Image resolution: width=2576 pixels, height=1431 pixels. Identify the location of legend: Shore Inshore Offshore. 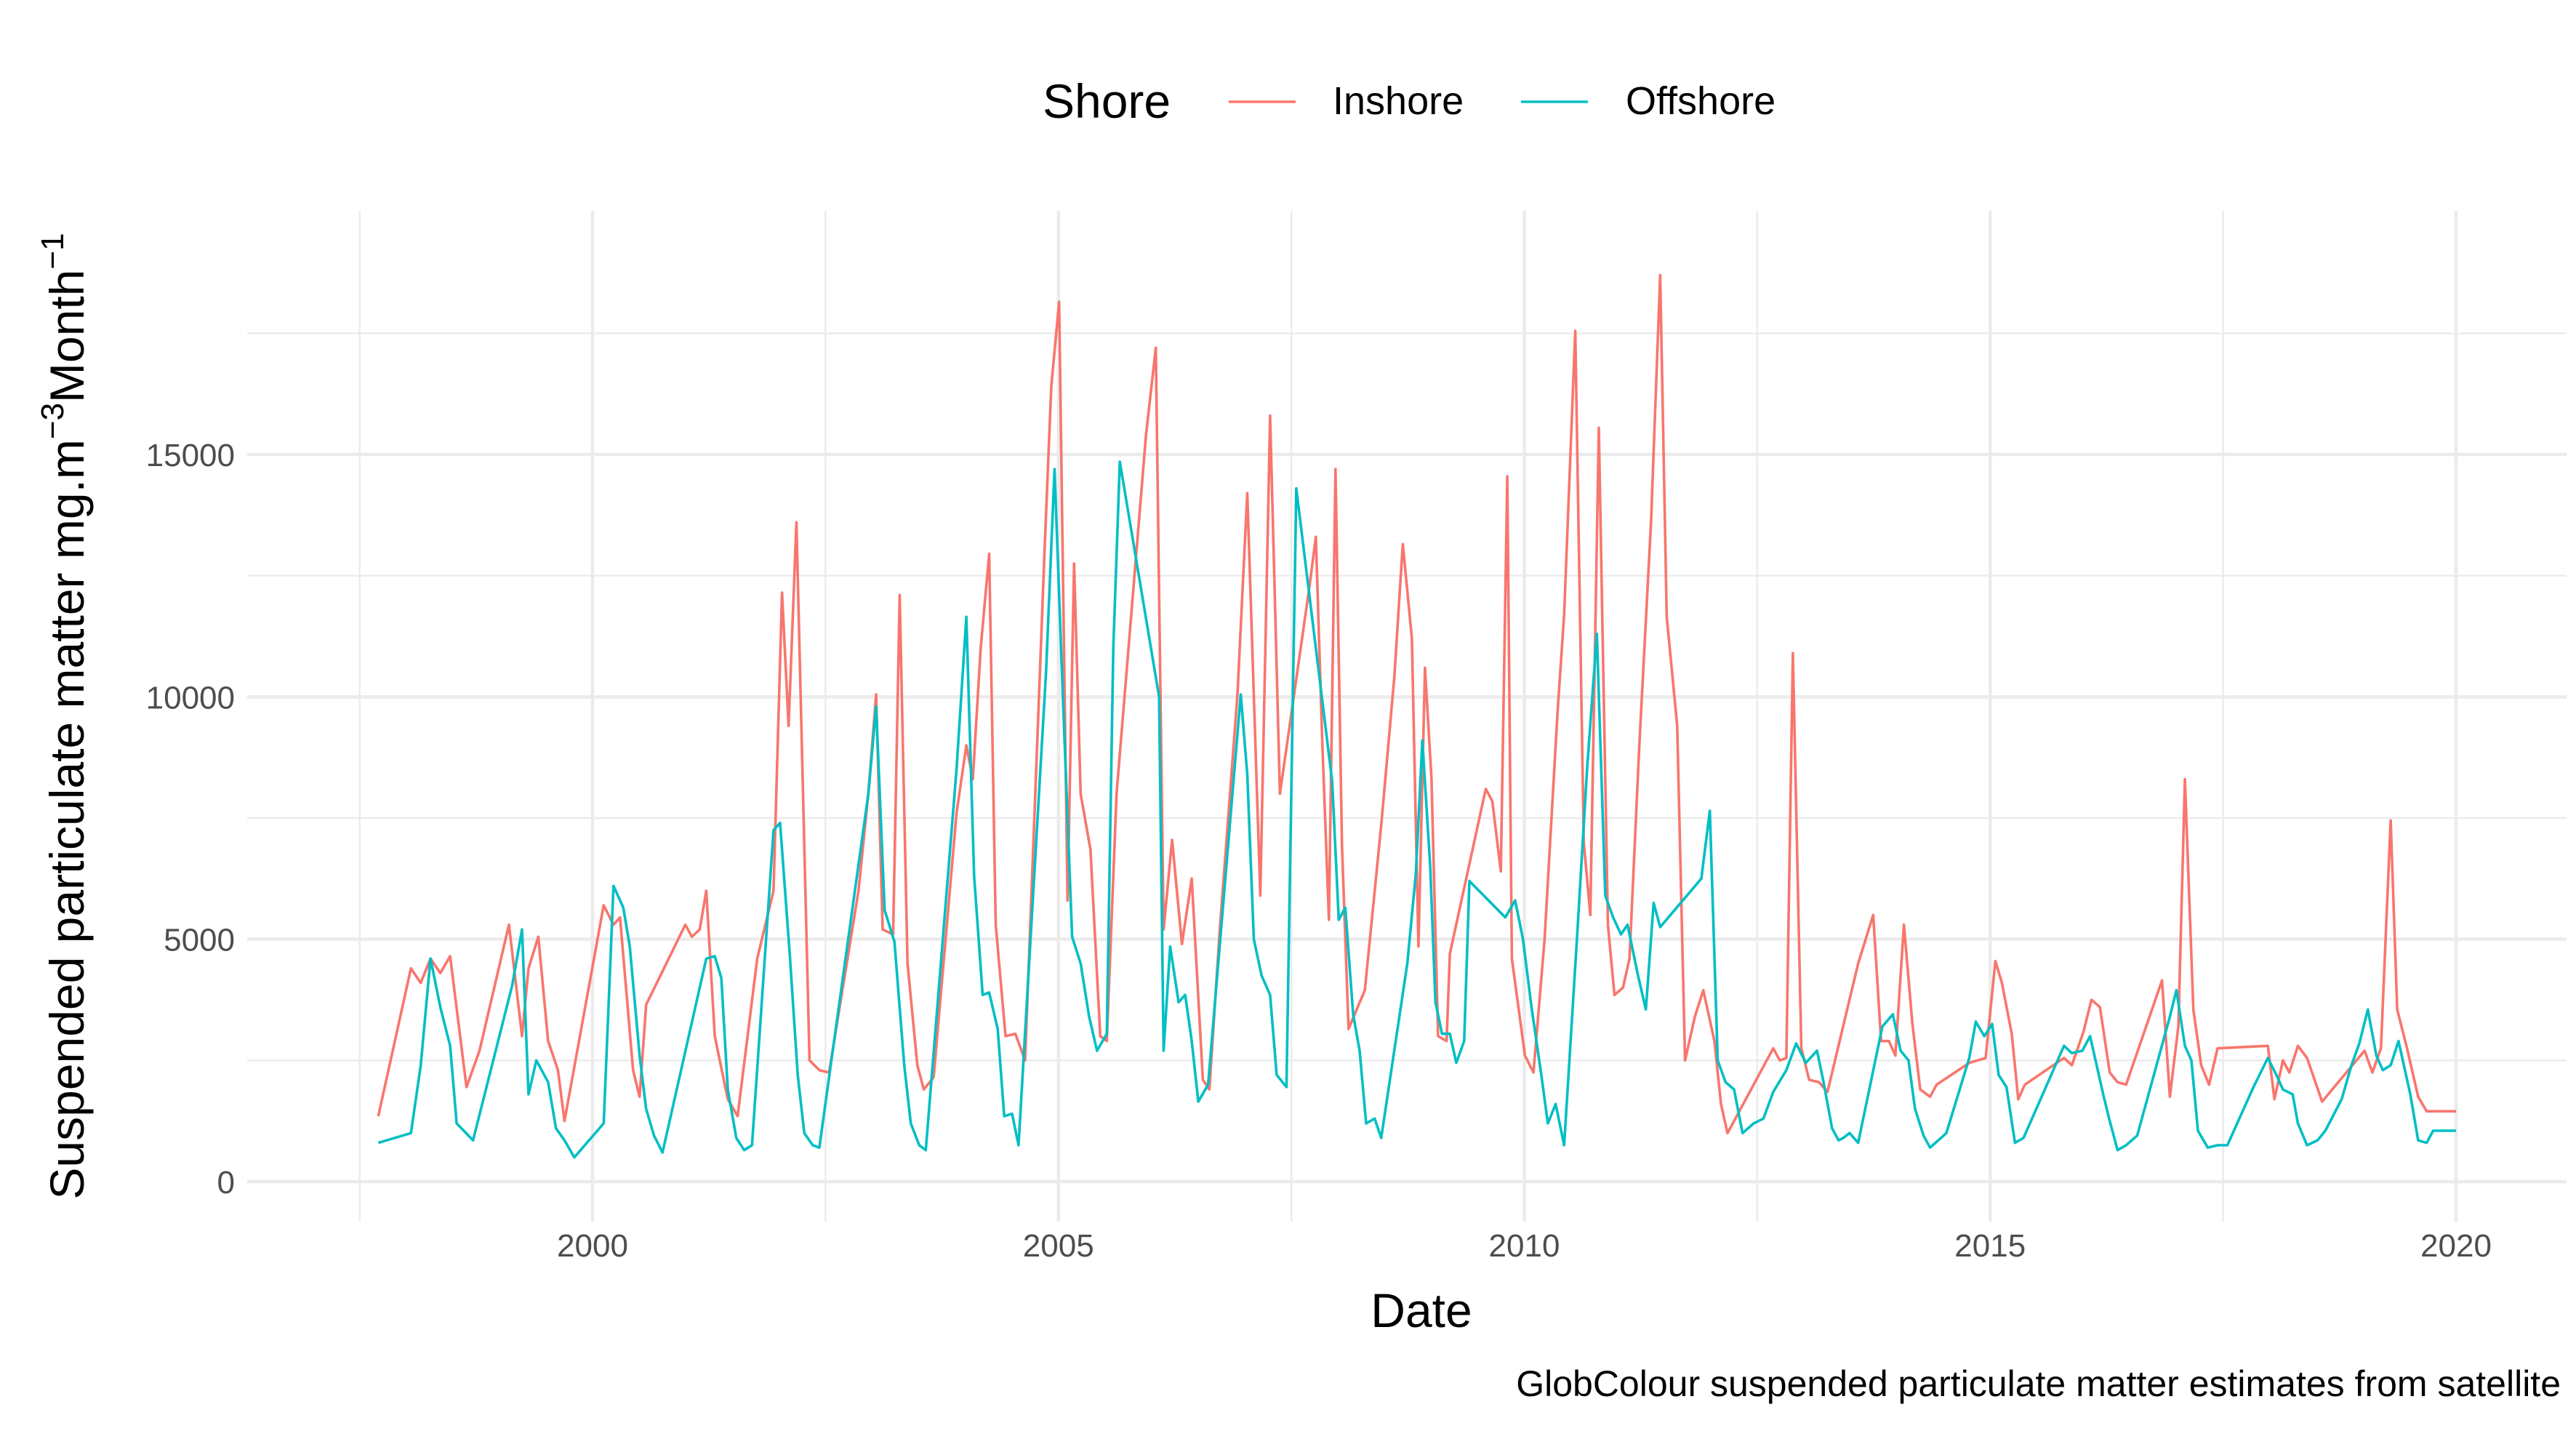
(1409, 101).